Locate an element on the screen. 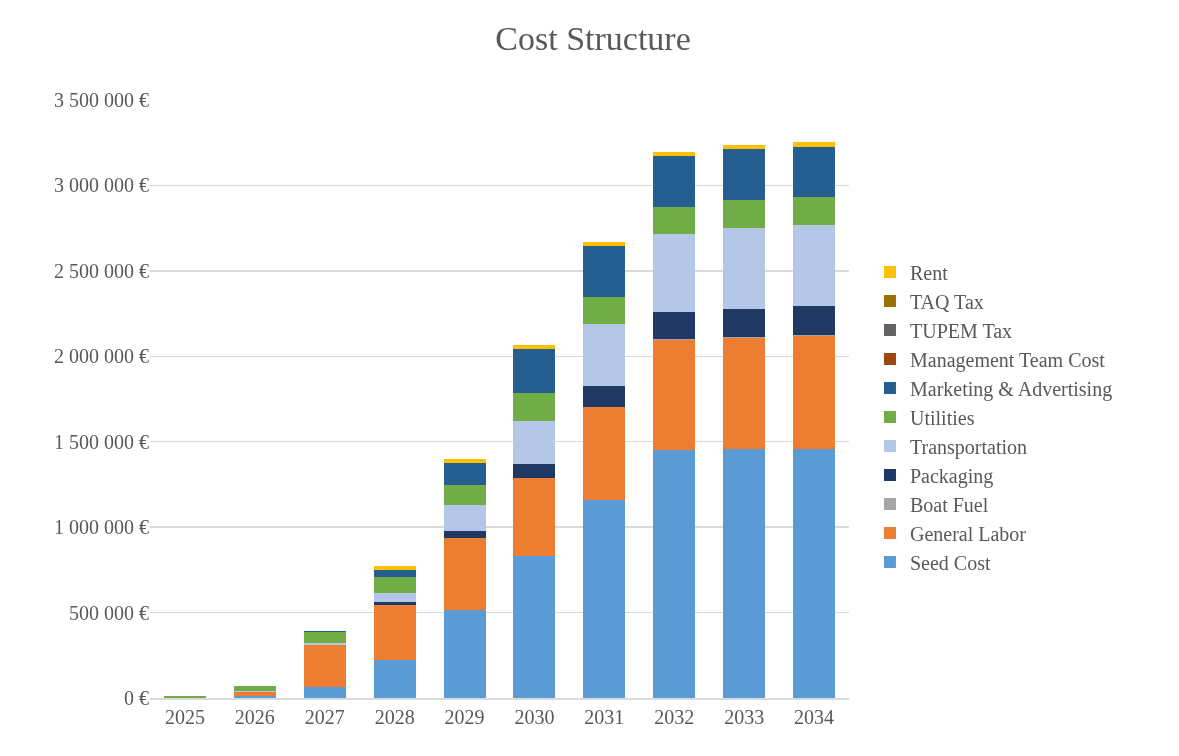 This screenshot has height=756, width=1179. legend-label: Management Team Cost is located at coordinates (1007, 360).